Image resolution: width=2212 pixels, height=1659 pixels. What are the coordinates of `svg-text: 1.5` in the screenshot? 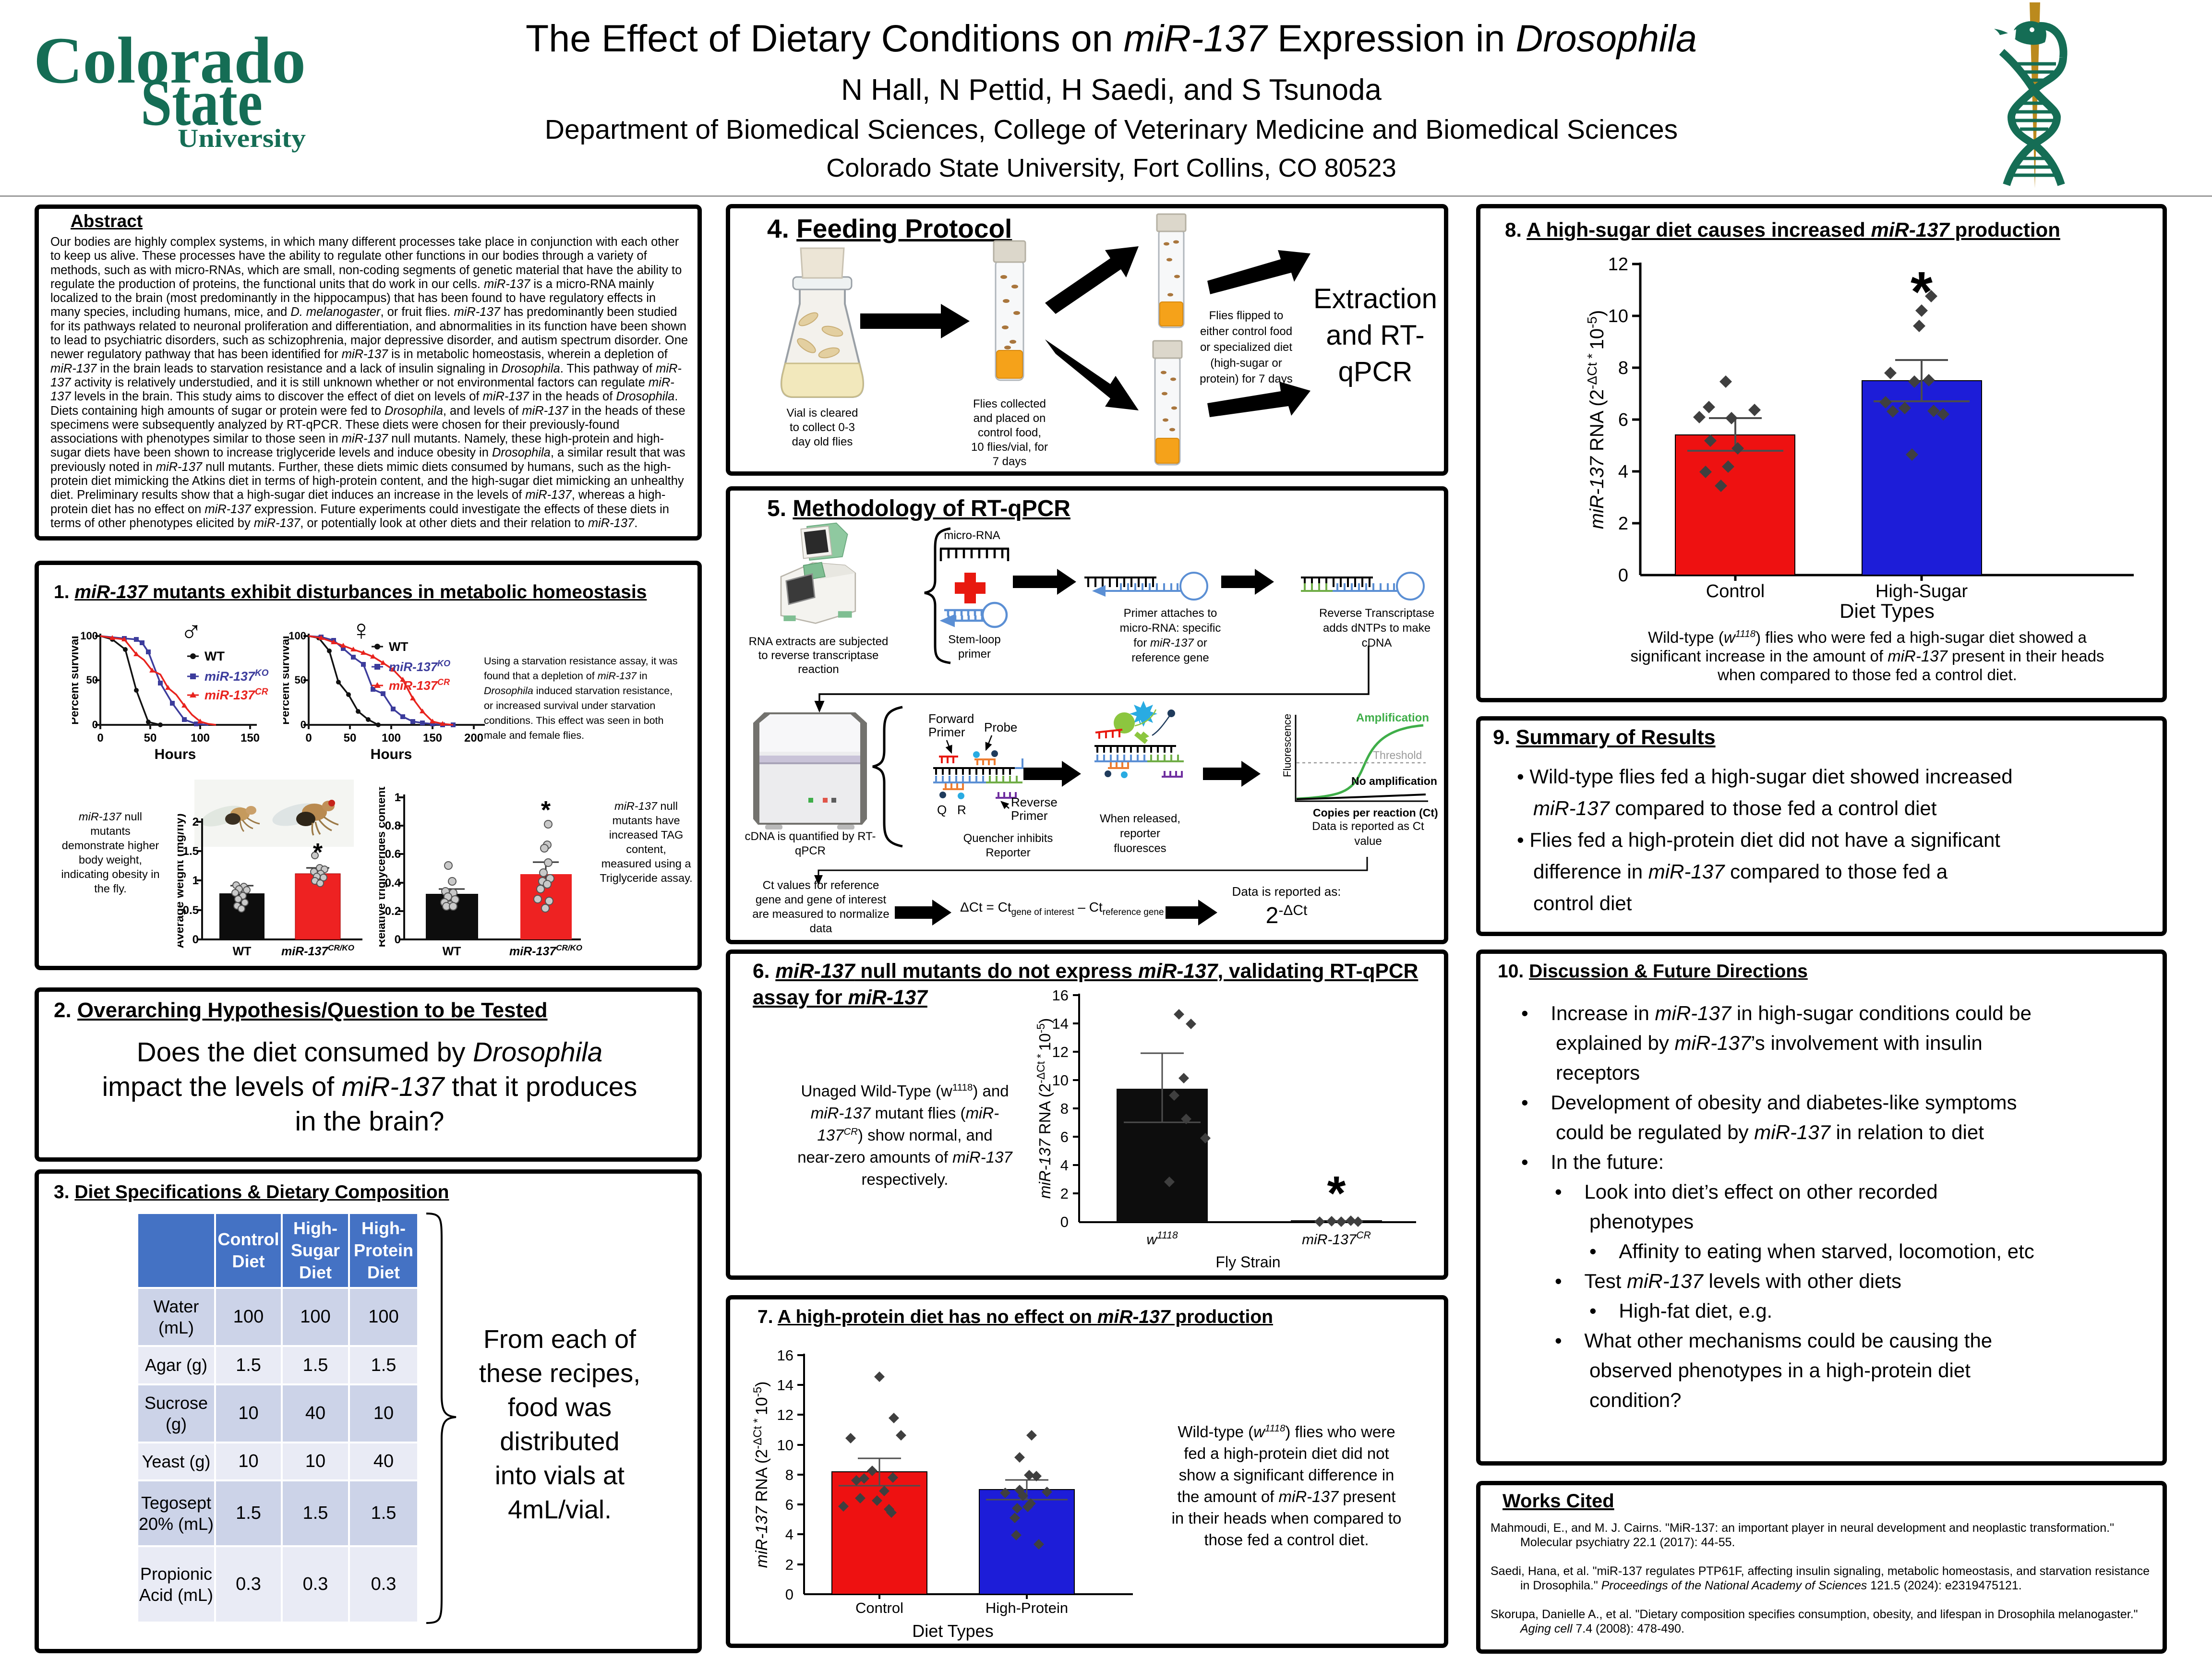 It's located at (191, 851).